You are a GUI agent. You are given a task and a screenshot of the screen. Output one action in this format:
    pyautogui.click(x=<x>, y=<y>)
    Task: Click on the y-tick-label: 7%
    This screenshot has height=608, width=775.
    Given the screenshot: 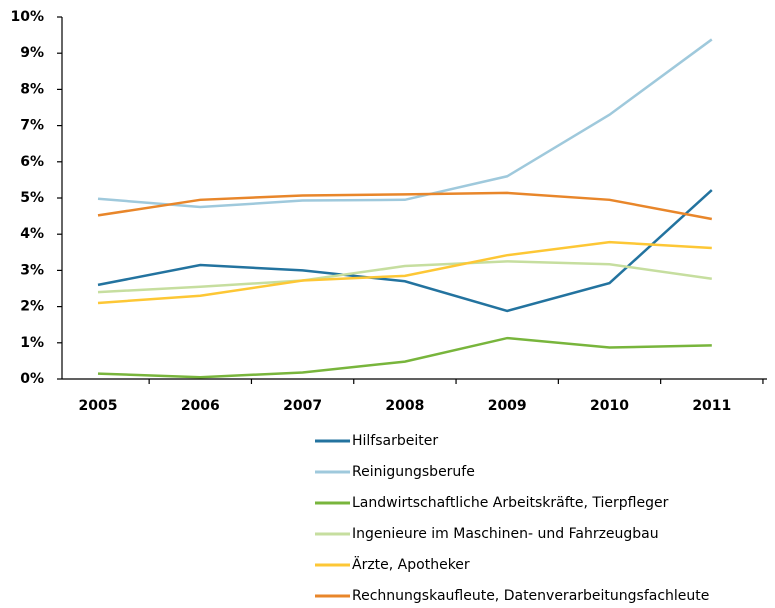 What is the action you would take?
    pyautogui.click(x=32, y=126)
    